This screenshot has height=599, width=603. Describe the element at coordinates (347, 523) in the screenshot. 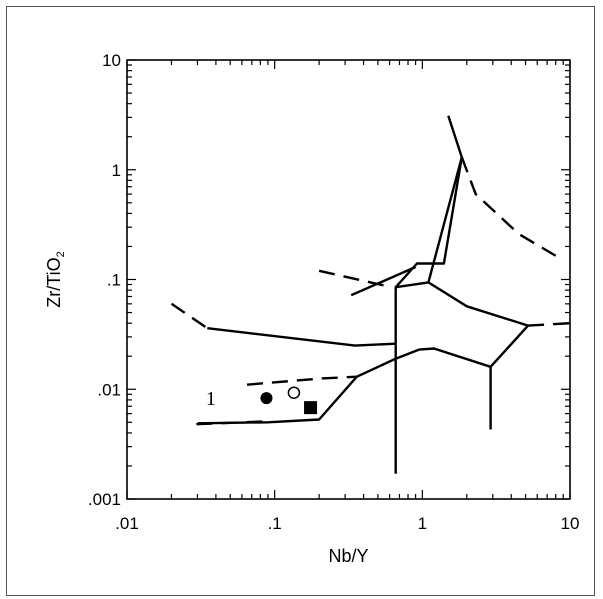

I see `x-tick-labels: .01 .1 1 10` at that location.